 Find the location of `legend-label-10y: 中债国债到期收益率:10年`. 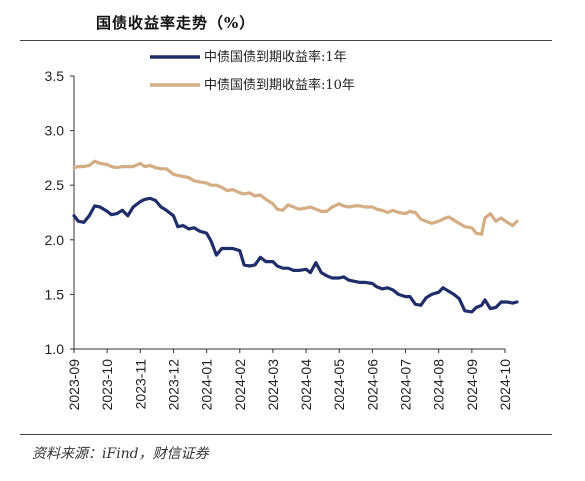

legend-label-10y: 中债国债到期收益率:10年 is located at coordinates (279, 85).